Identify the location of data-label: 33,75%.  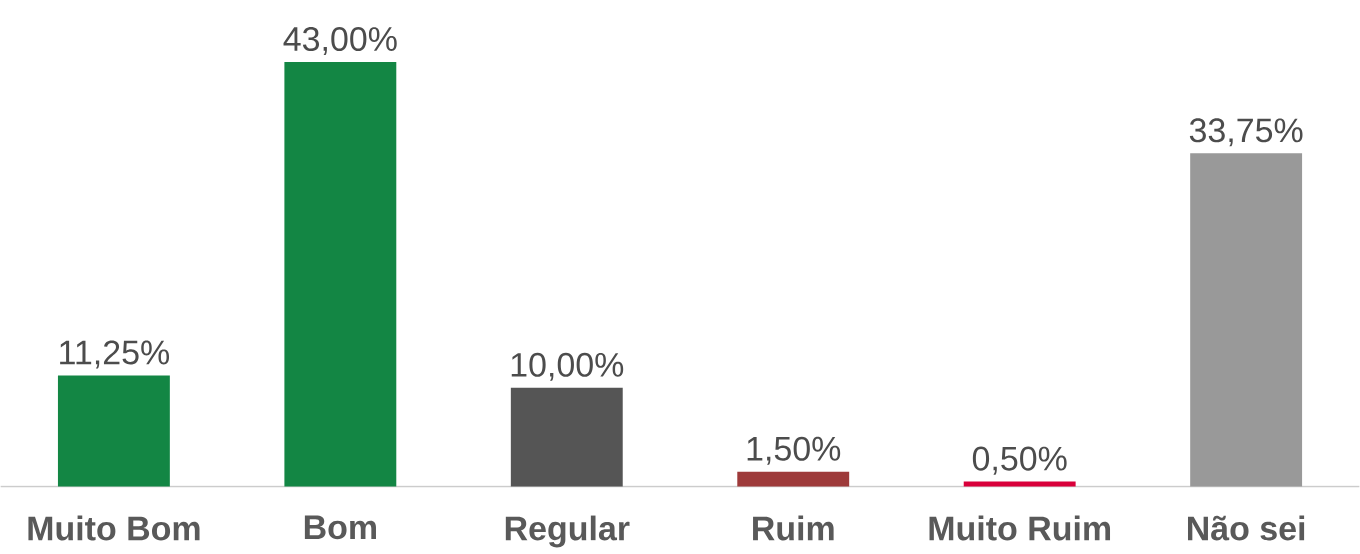
(1246, 132).